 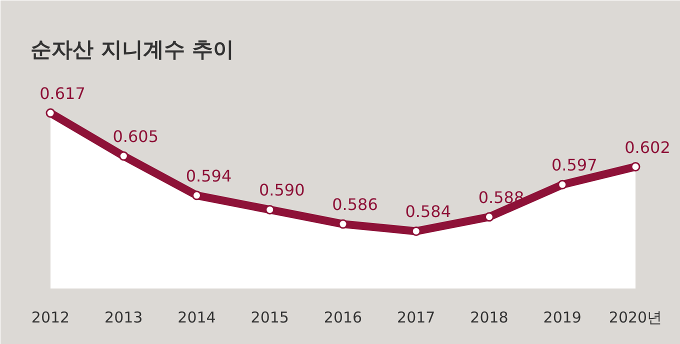 I want to click on x-tick-label: 2014, so click(x=197, y=317).